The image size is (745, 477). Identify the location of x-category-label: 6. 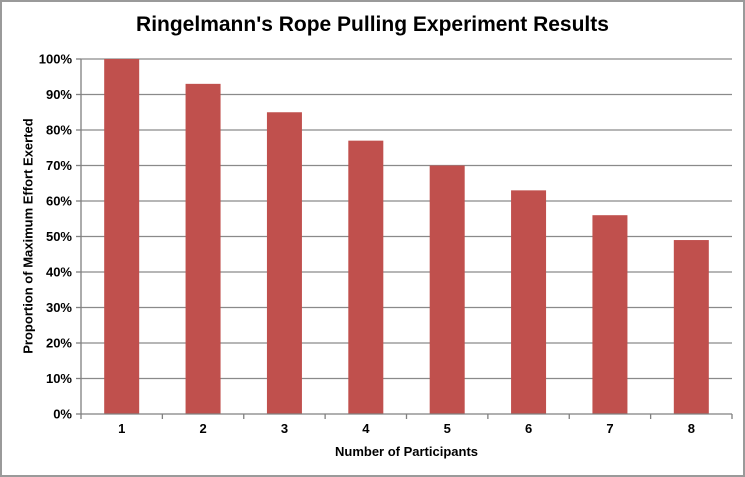
(528, 428).